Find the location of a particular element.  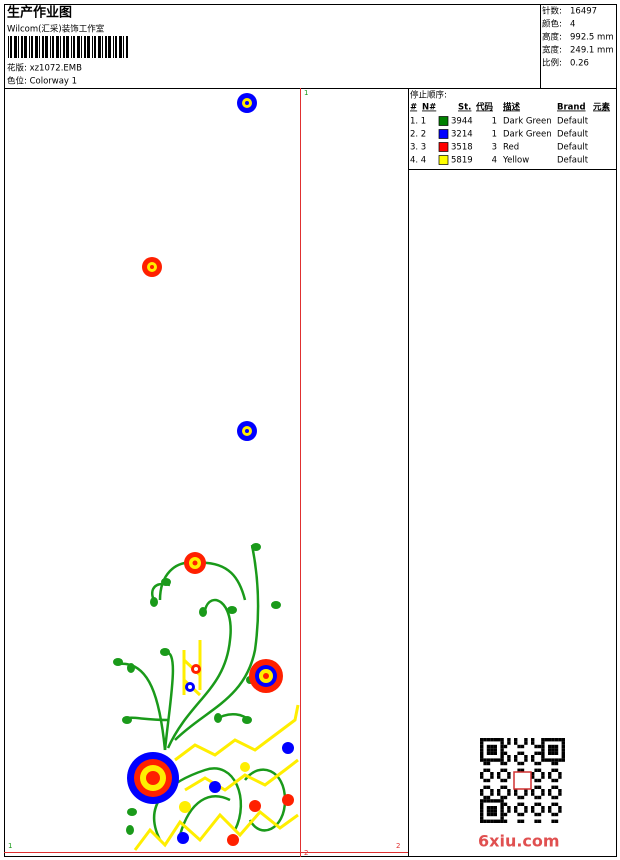

color-swatch is located at coordinates (443, 121).